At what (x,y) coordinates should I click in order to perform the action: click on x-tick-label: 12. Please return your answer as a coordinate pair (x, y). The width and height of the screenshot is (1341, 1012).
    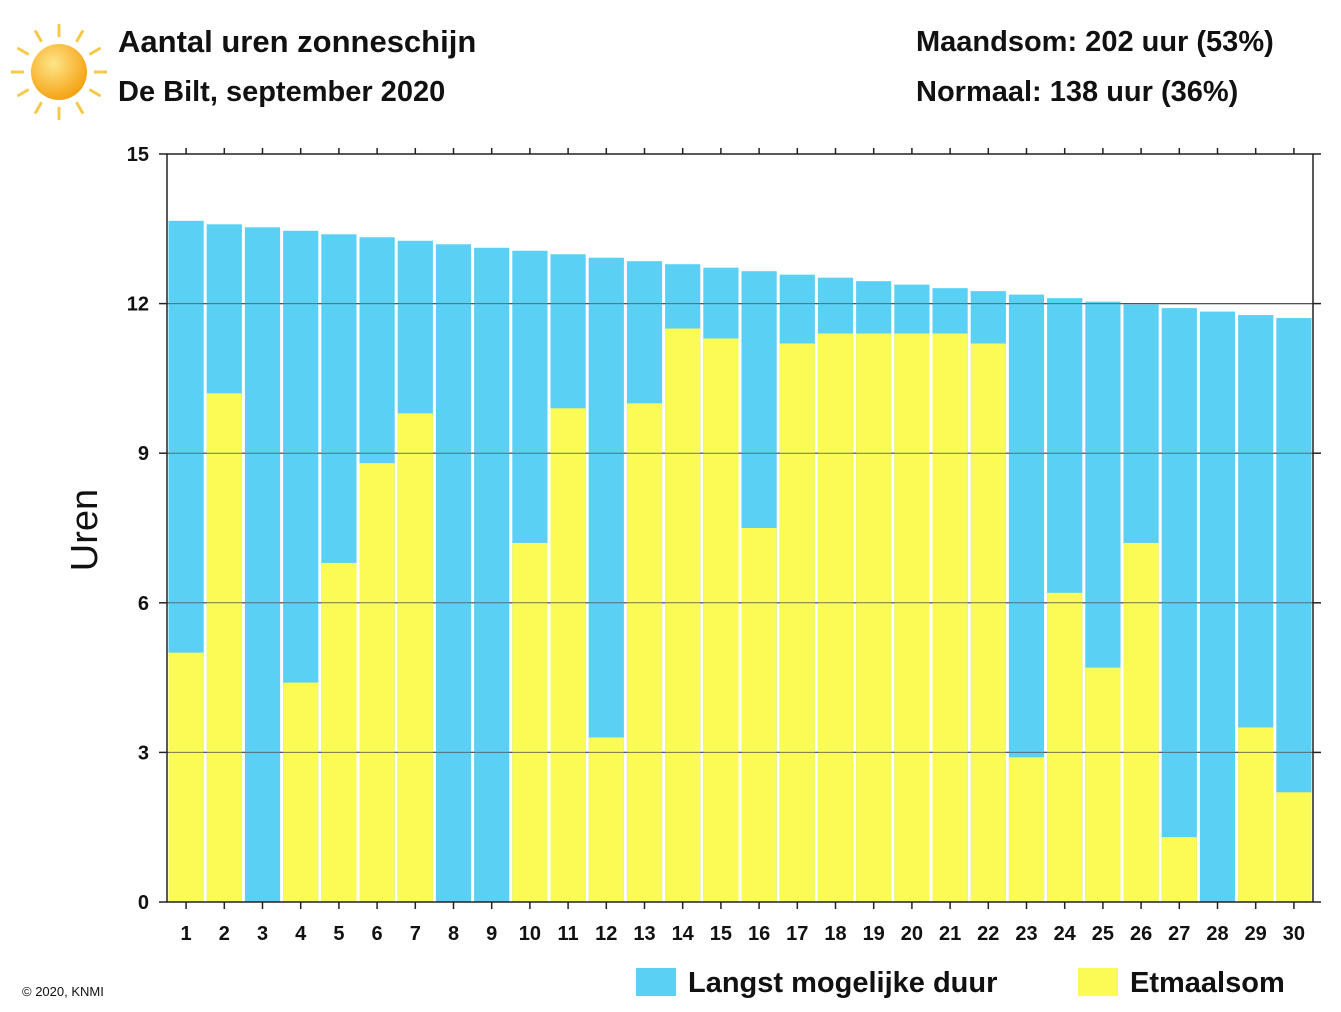
    Looking at the image, I should click on (606, 934).